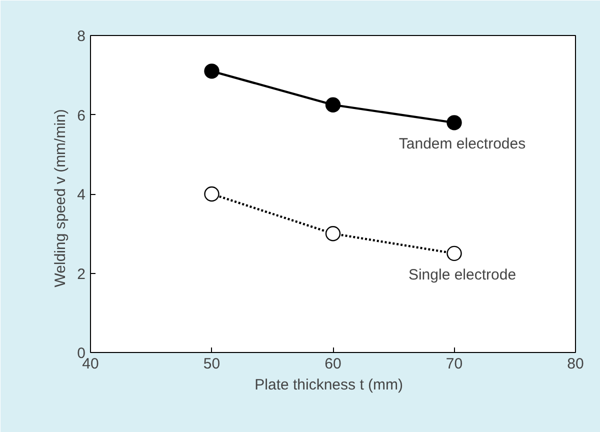  Describe the element at coordinates (61, 198) in the screenshot. I see `y-axis-title: Welding speed v (mm/min)` at that location.